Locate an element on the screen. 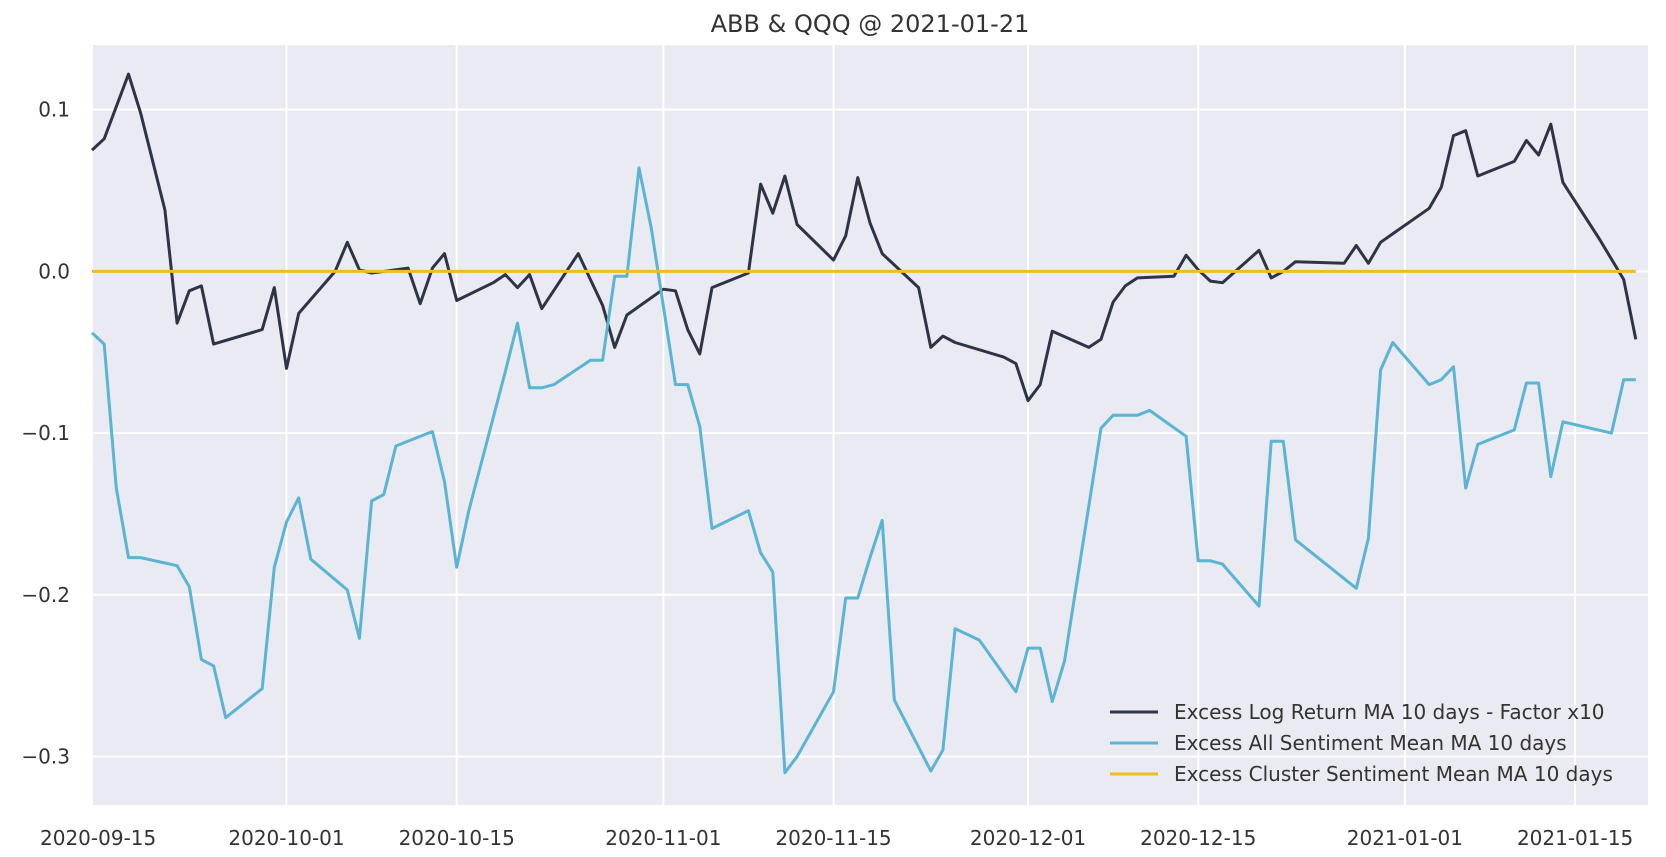  x-tick-label: 2021-01-01 is located at coordinates (1405, 838).